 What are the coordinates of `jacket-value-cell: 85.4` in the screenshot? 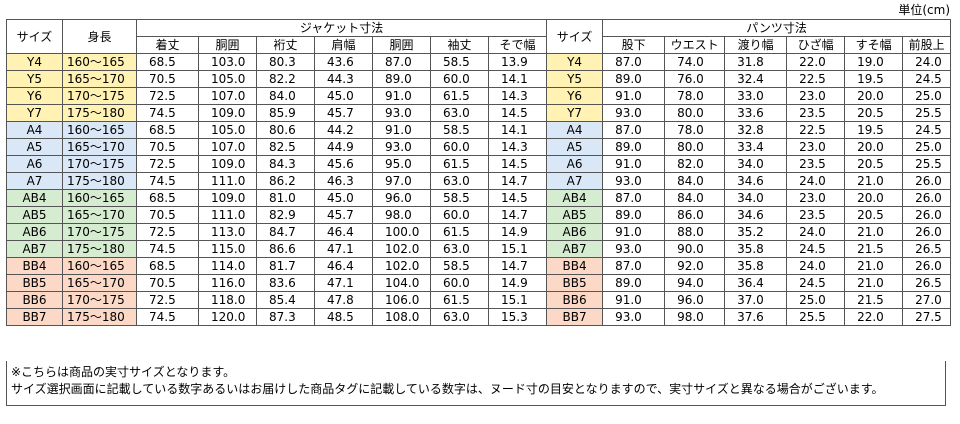 It's located at (285, 300).